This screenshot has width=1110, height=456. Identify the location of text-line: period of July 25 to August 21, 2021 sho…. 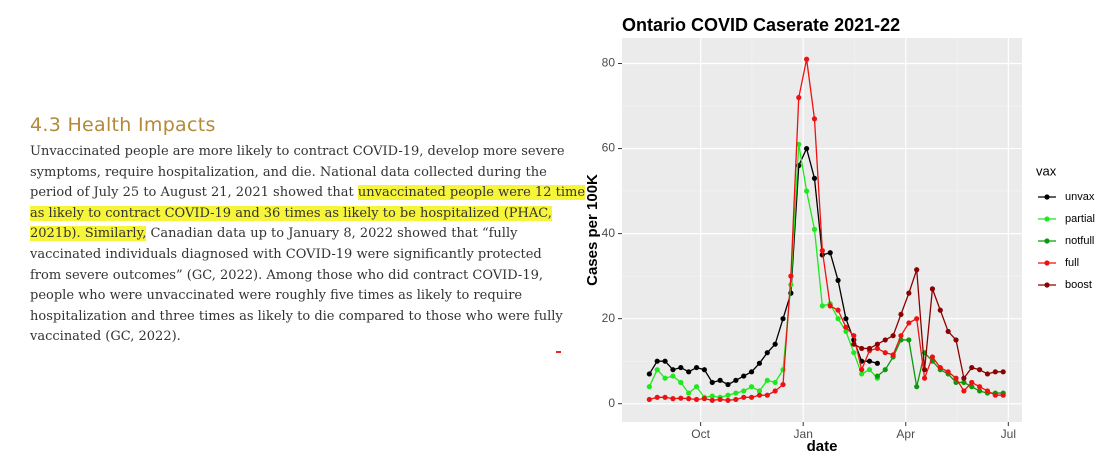
(308, 193).